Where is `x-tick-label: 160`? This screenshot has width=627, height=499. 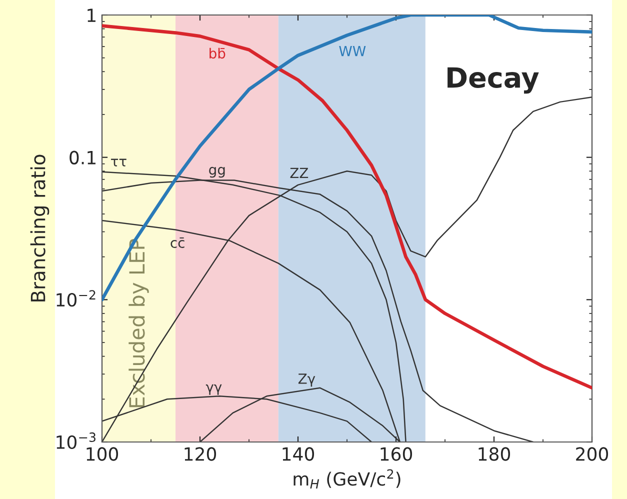
x-tick-label: 160 is located at coordinates (396, 454).